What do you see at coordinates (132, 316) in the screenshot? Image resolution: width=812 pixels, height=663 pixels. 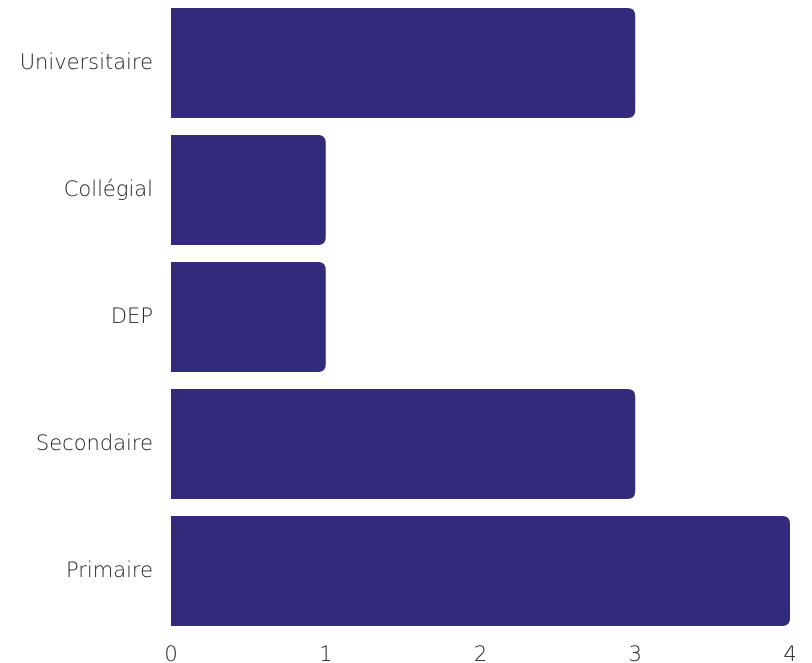 I see `y-tick-label: DEP` at bounding box center [132, 316].